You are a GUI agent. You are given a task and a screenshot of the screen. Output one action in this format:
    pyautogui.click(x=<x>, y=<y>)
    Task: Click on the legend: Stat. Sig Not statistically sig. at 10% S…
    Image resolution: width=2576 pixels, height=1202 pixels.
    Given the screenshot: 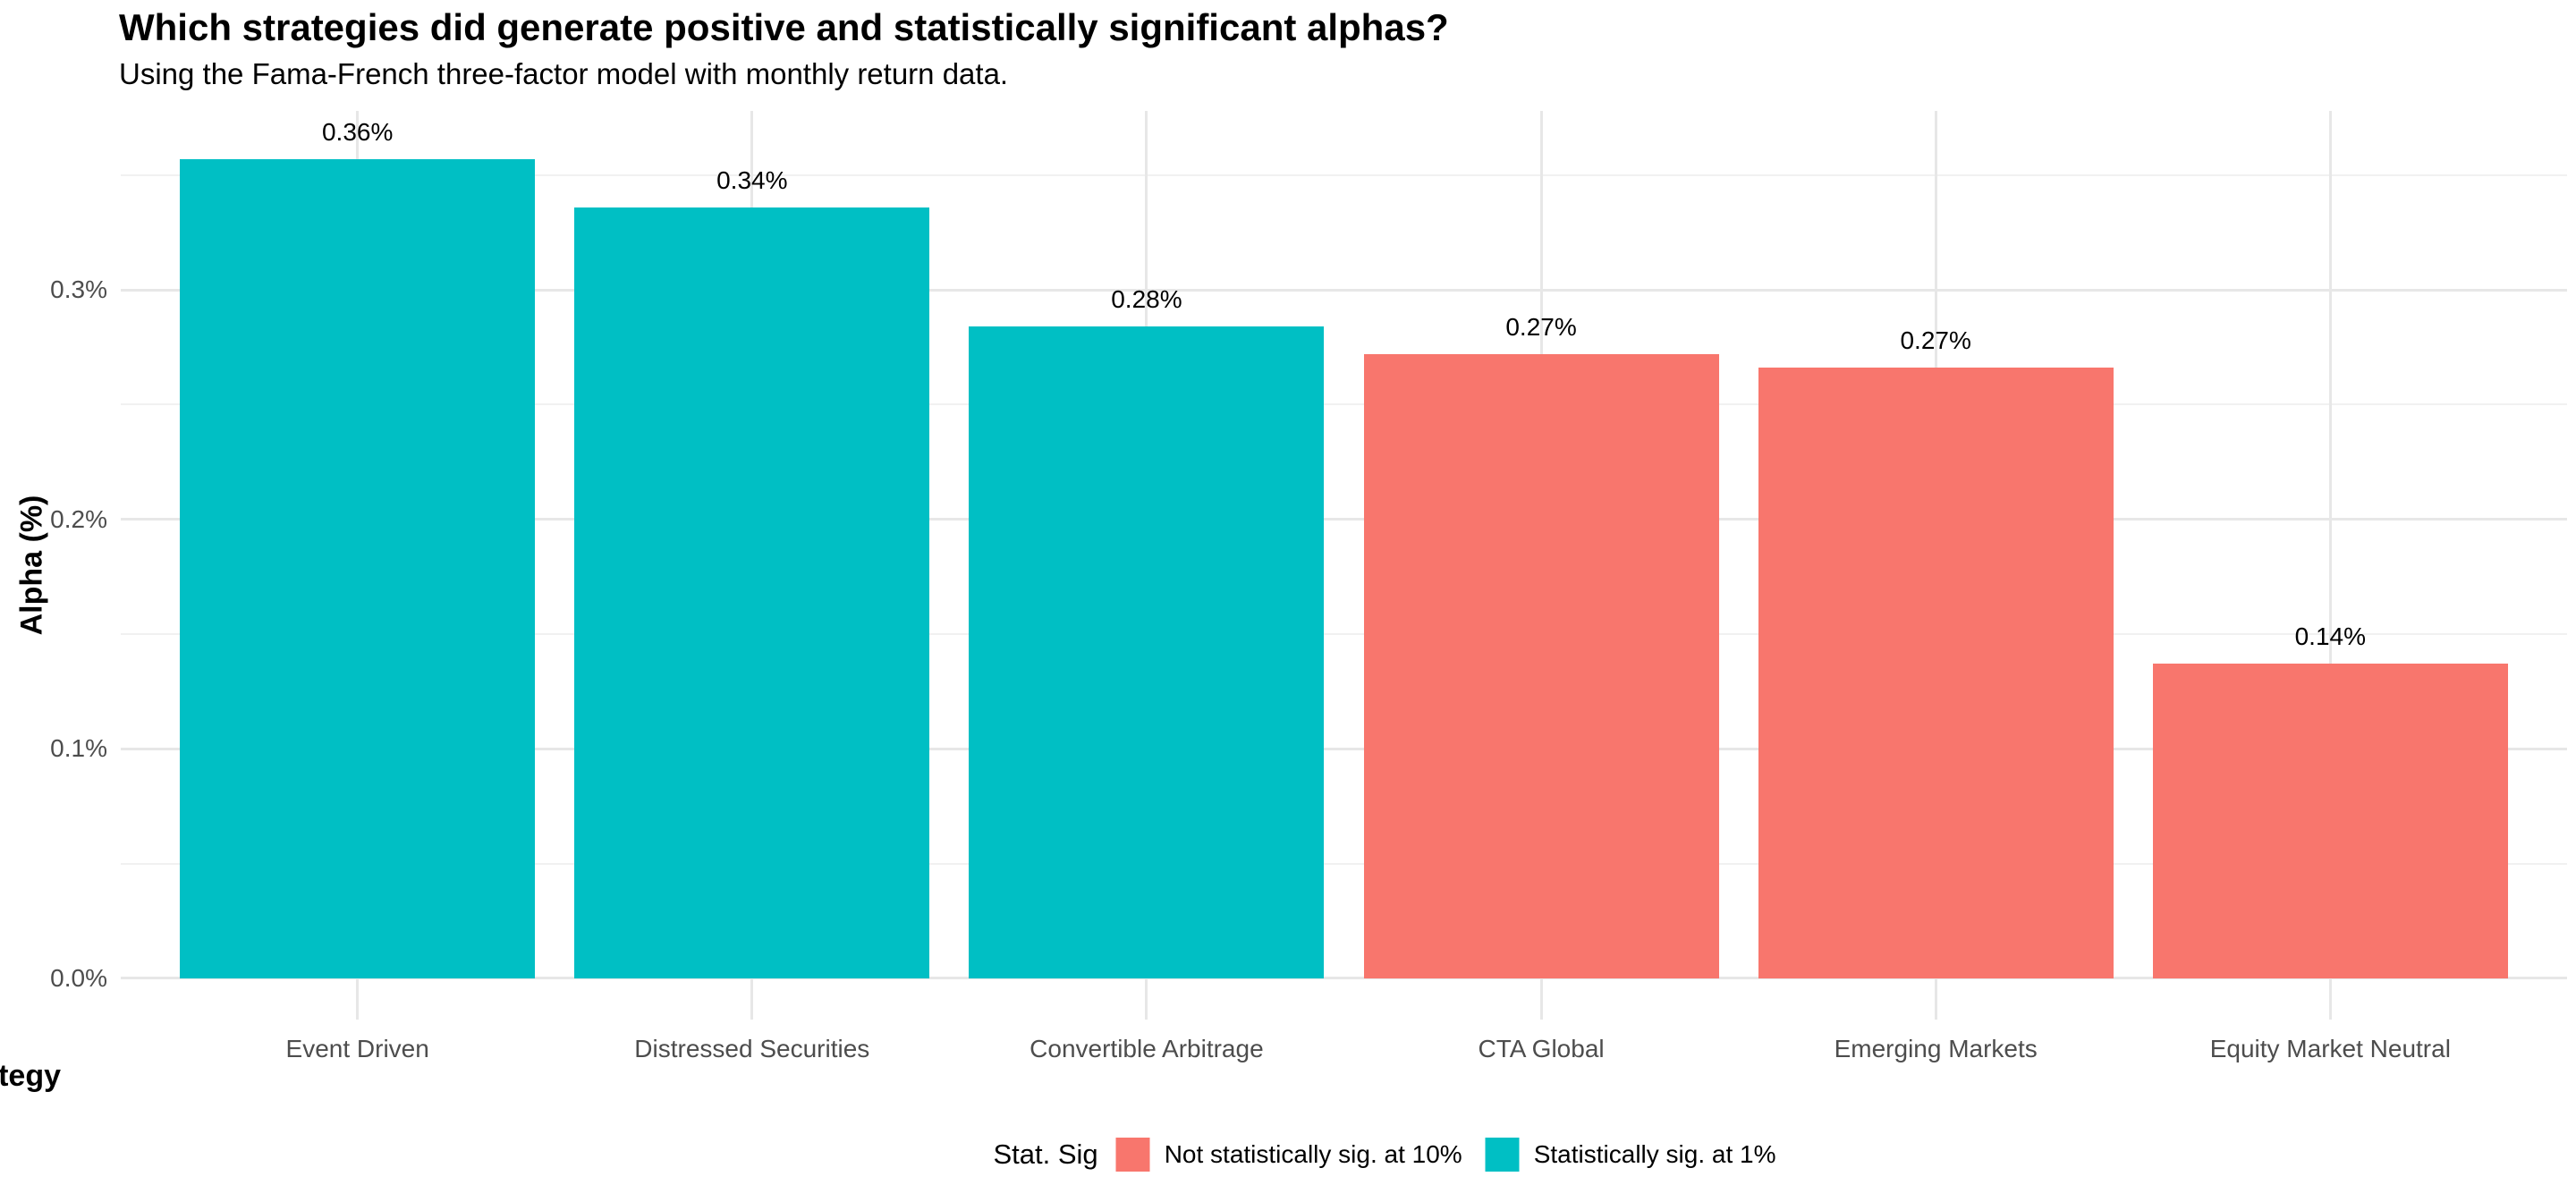 What is the action you would take?
    pyautogui.click(x=1385, y=1155)
    